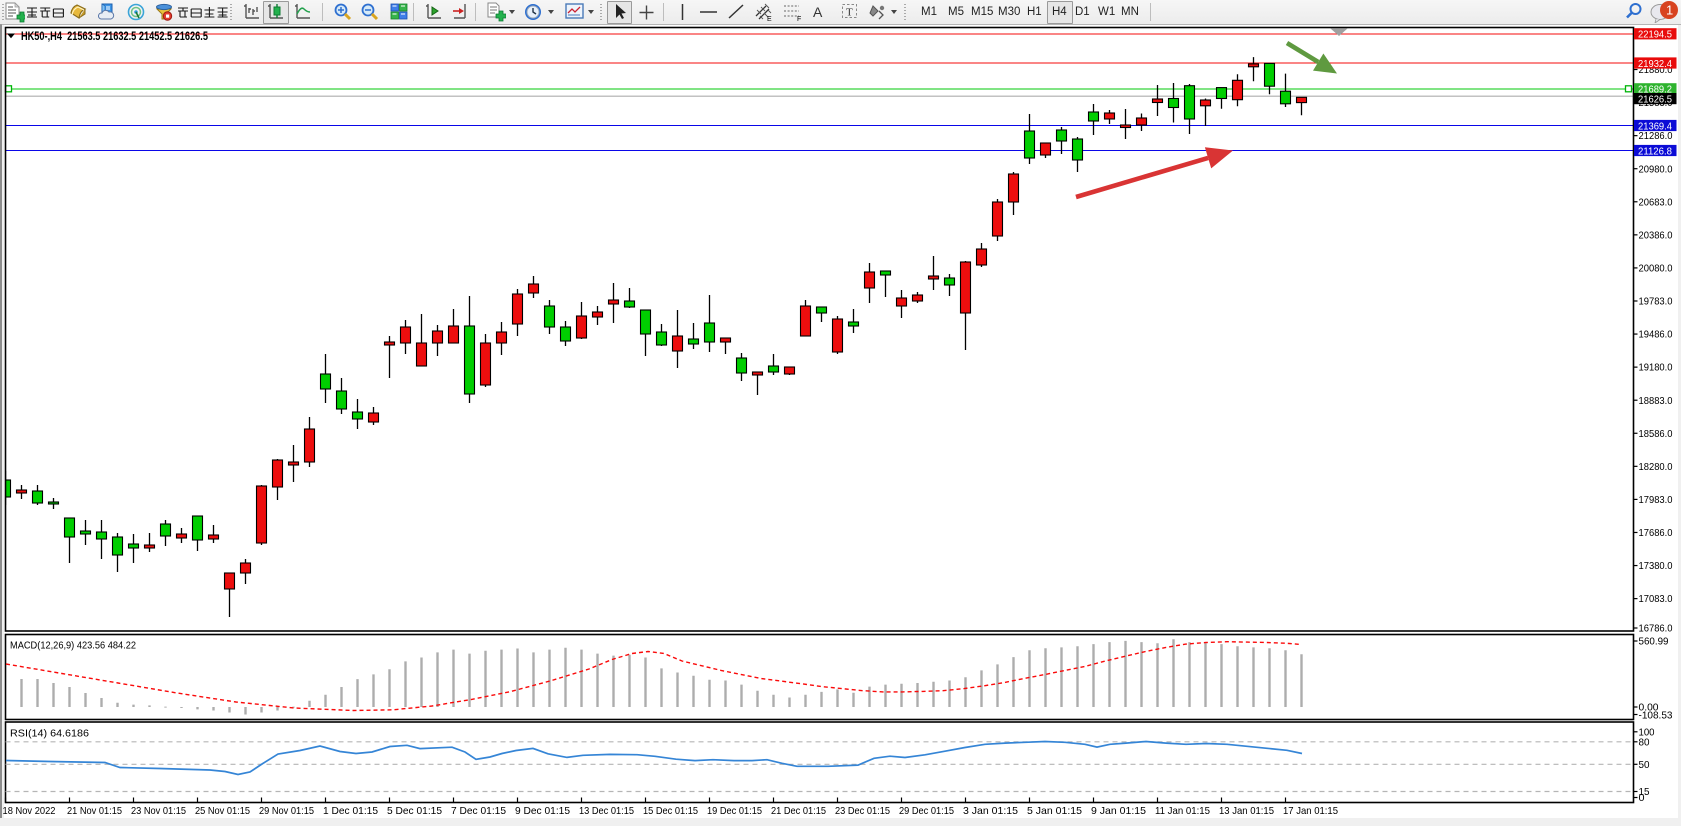 The height and width of the screenshot is (826, 1681). Describe the element at coordinates (29, 811) in the screenshot. I see `svg-text: 18 Nov 2022` at that location.